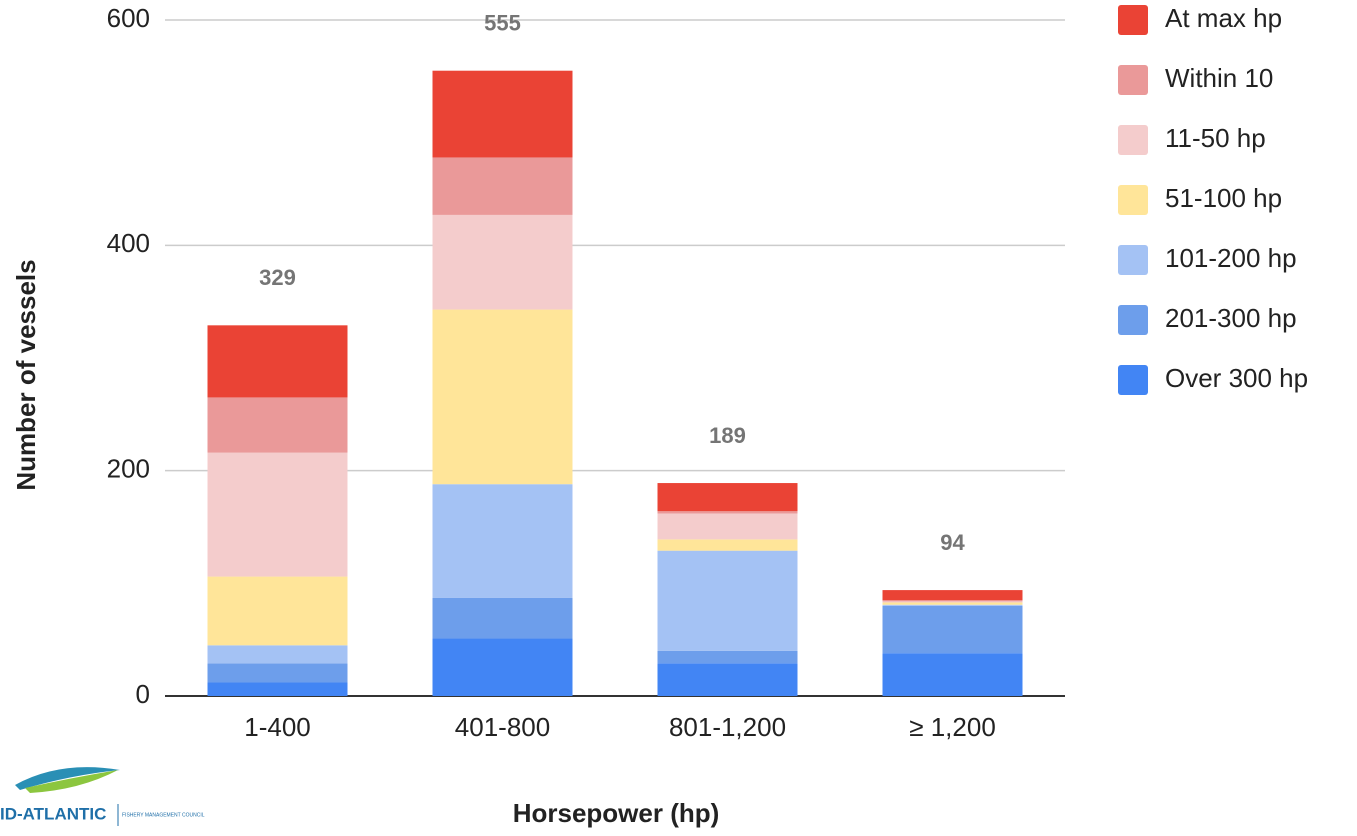 This screenshot has height=836, width=1357. What do you see at coordinates (616, 813) in the screenshot?
I see `x-axis-title: Horsepower (hp)` at bounding box center [616, 813].